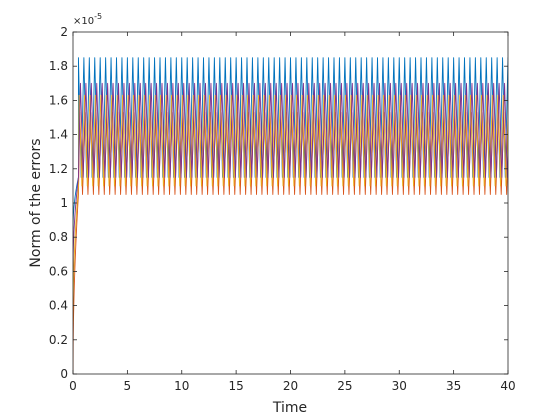 The width and height of the screenshot is (560, 420). What do you see at coordinates (453, 386) in the screenshot?
I see `x-tick-label: 35` at bounding box center [453, 386].